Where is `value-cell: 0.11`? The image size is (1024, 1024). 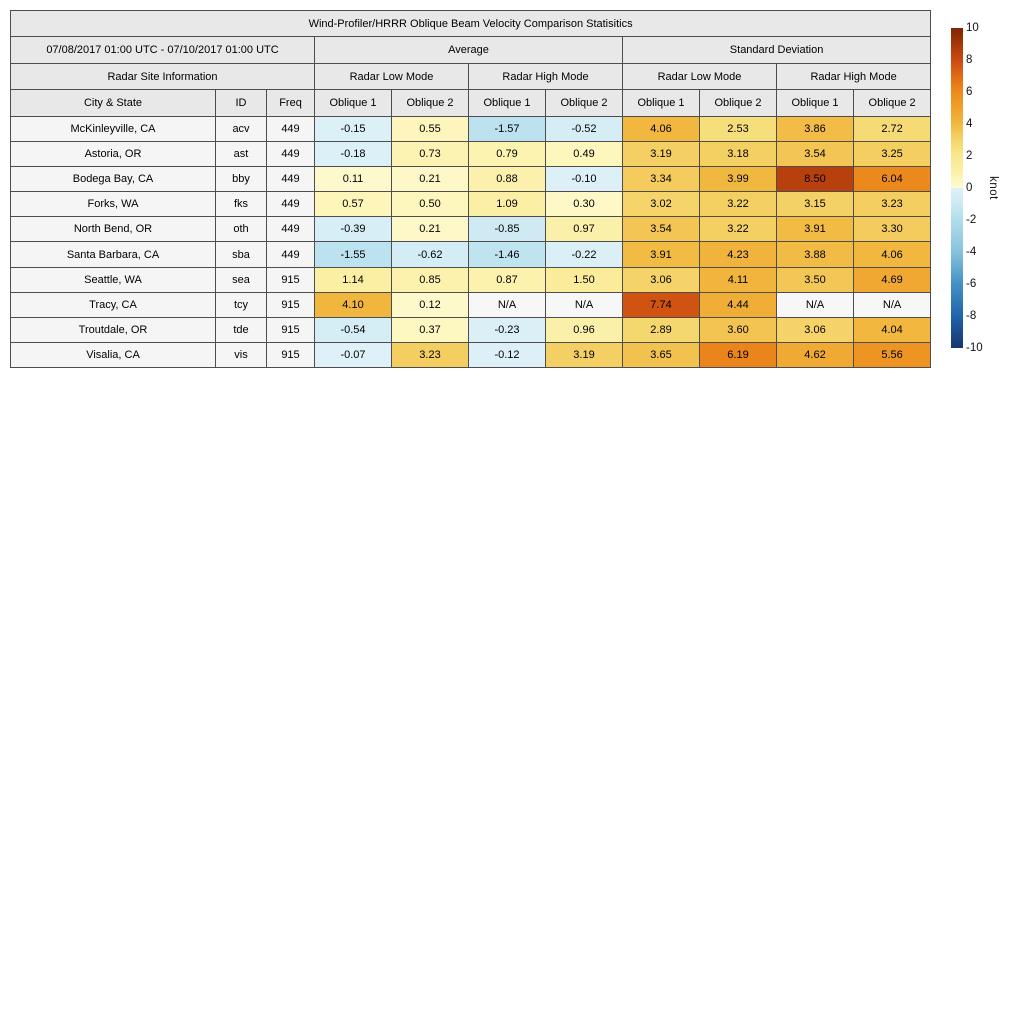 value-cell: 0.11 is located at coordinates (353, 179).